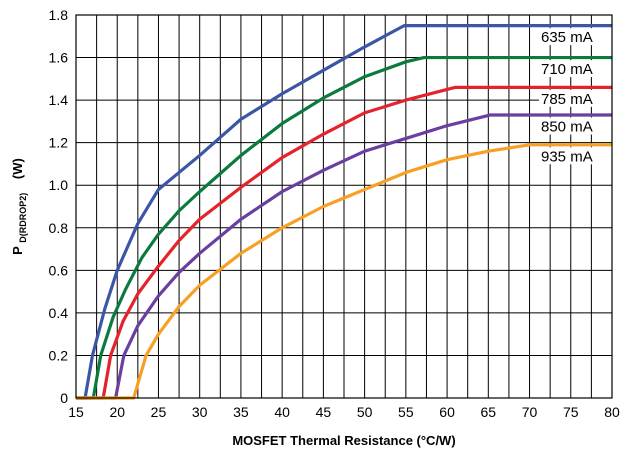  Describe the element at coordinates (365, 412) in the screenshot. I see `x-tick-label: 50` at that location.